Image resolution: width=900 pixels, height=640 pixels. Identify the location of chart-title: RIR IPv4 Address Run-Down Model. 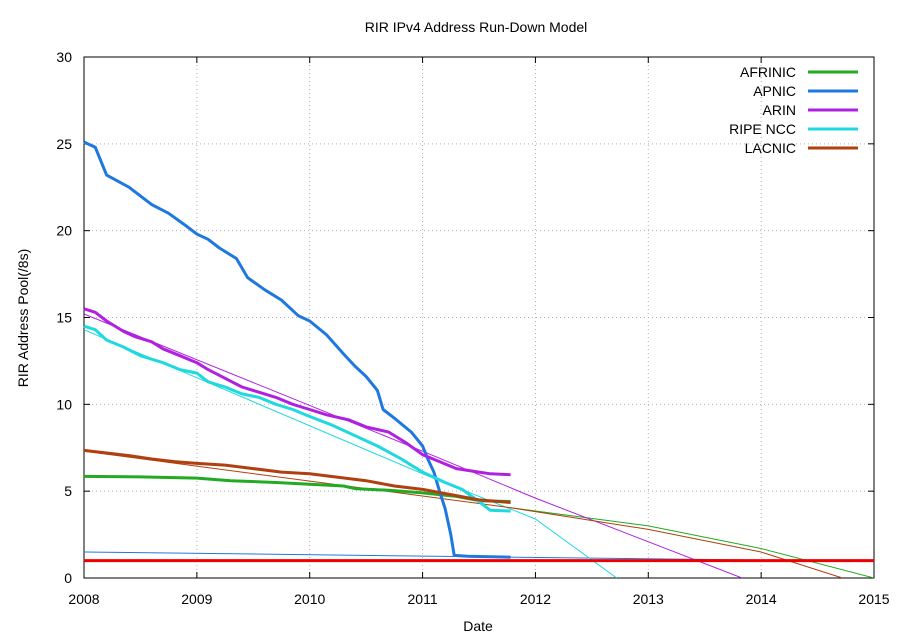
(476, 27).